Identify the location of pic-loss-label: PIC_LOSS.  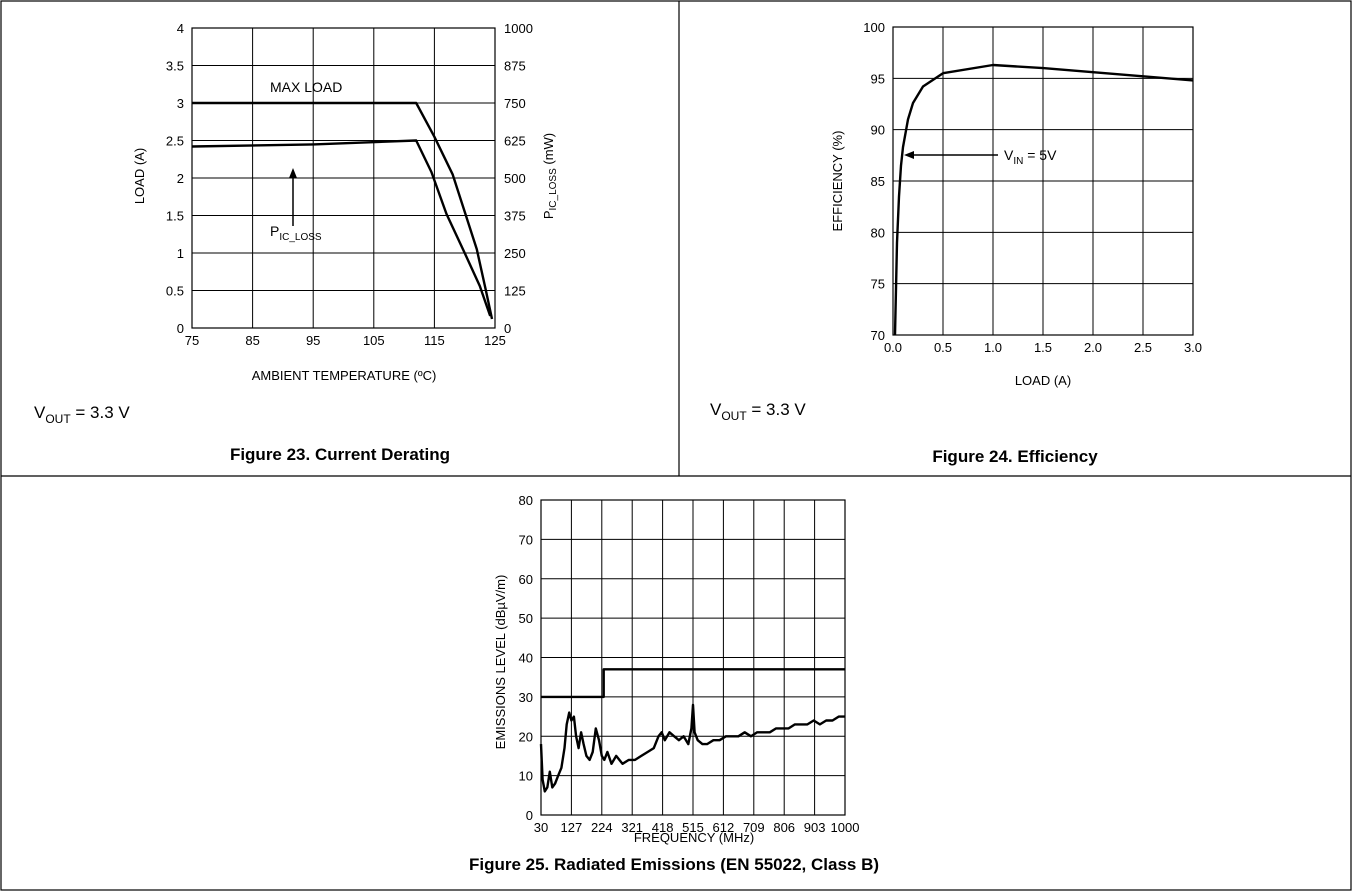
(296, 233).